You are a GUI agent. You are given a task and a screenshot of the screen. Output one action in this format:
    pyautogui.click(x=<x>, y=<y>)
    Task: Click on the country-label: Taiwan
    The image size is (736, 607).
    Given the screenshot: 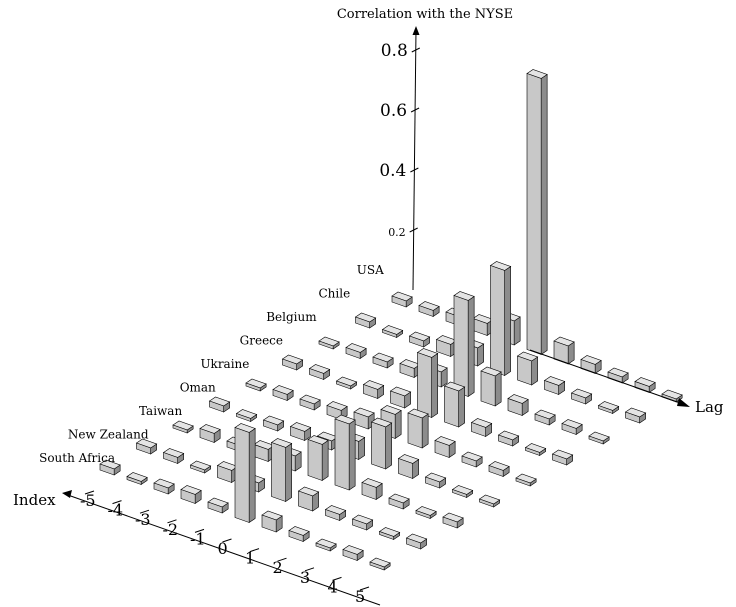 What is the action you would take?
    pyautogui.click(x=160, y=411)
    